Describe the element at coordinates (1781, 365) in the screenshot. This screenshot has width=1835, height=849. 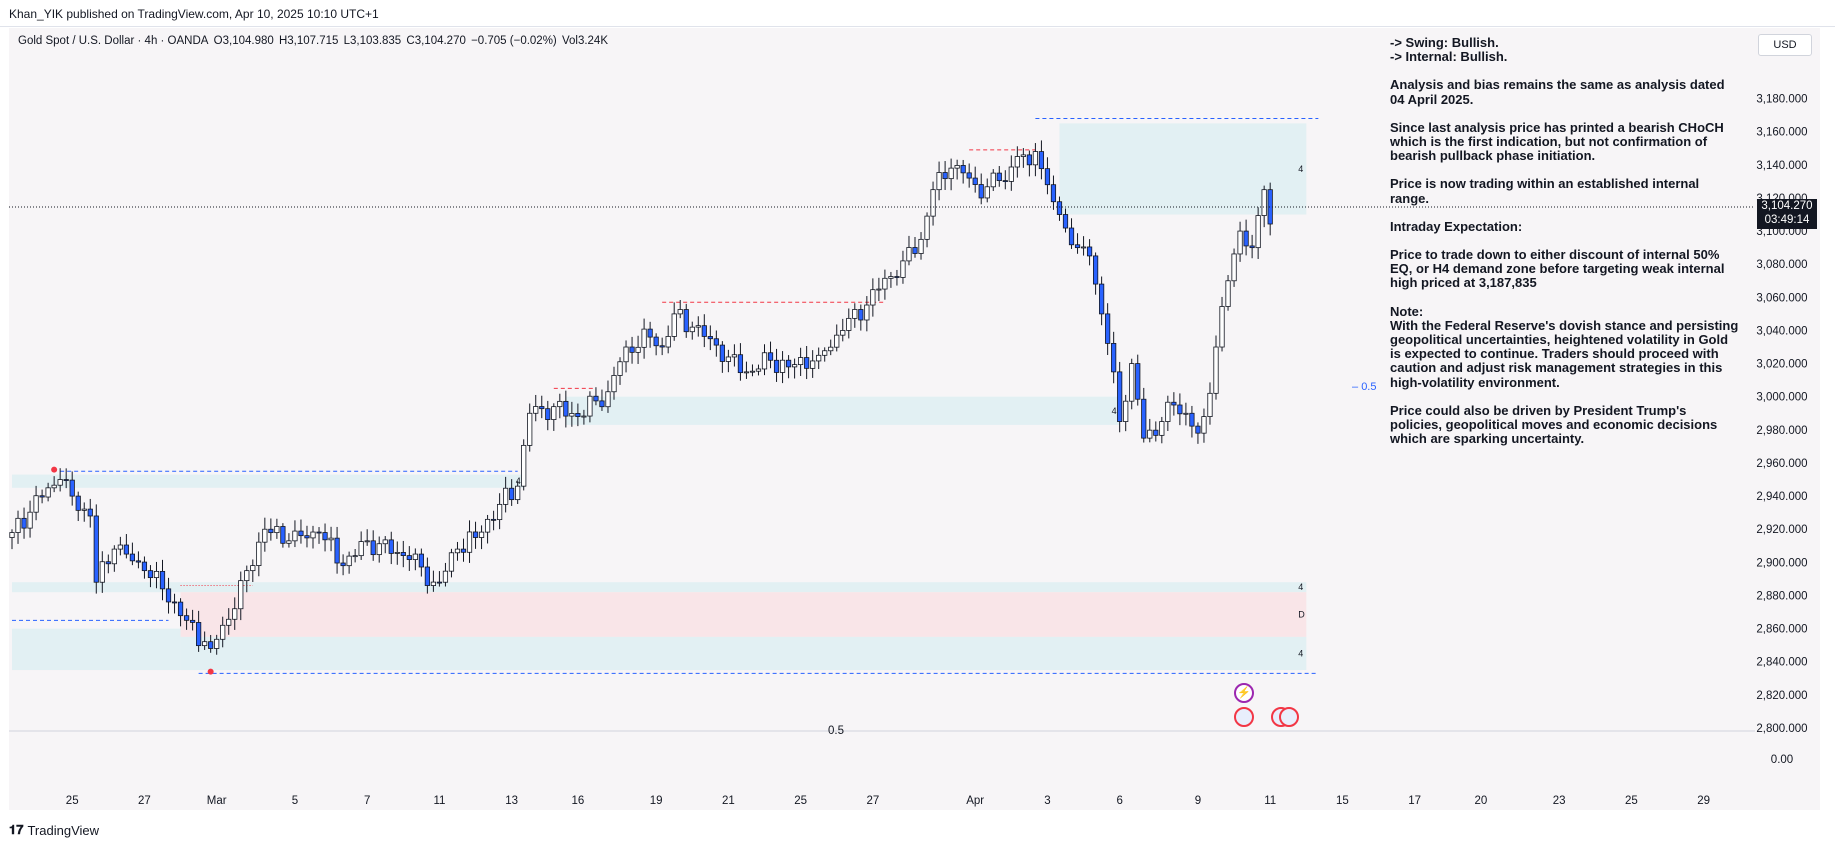
I see `y-tick-label: 3,020.000` at that location.